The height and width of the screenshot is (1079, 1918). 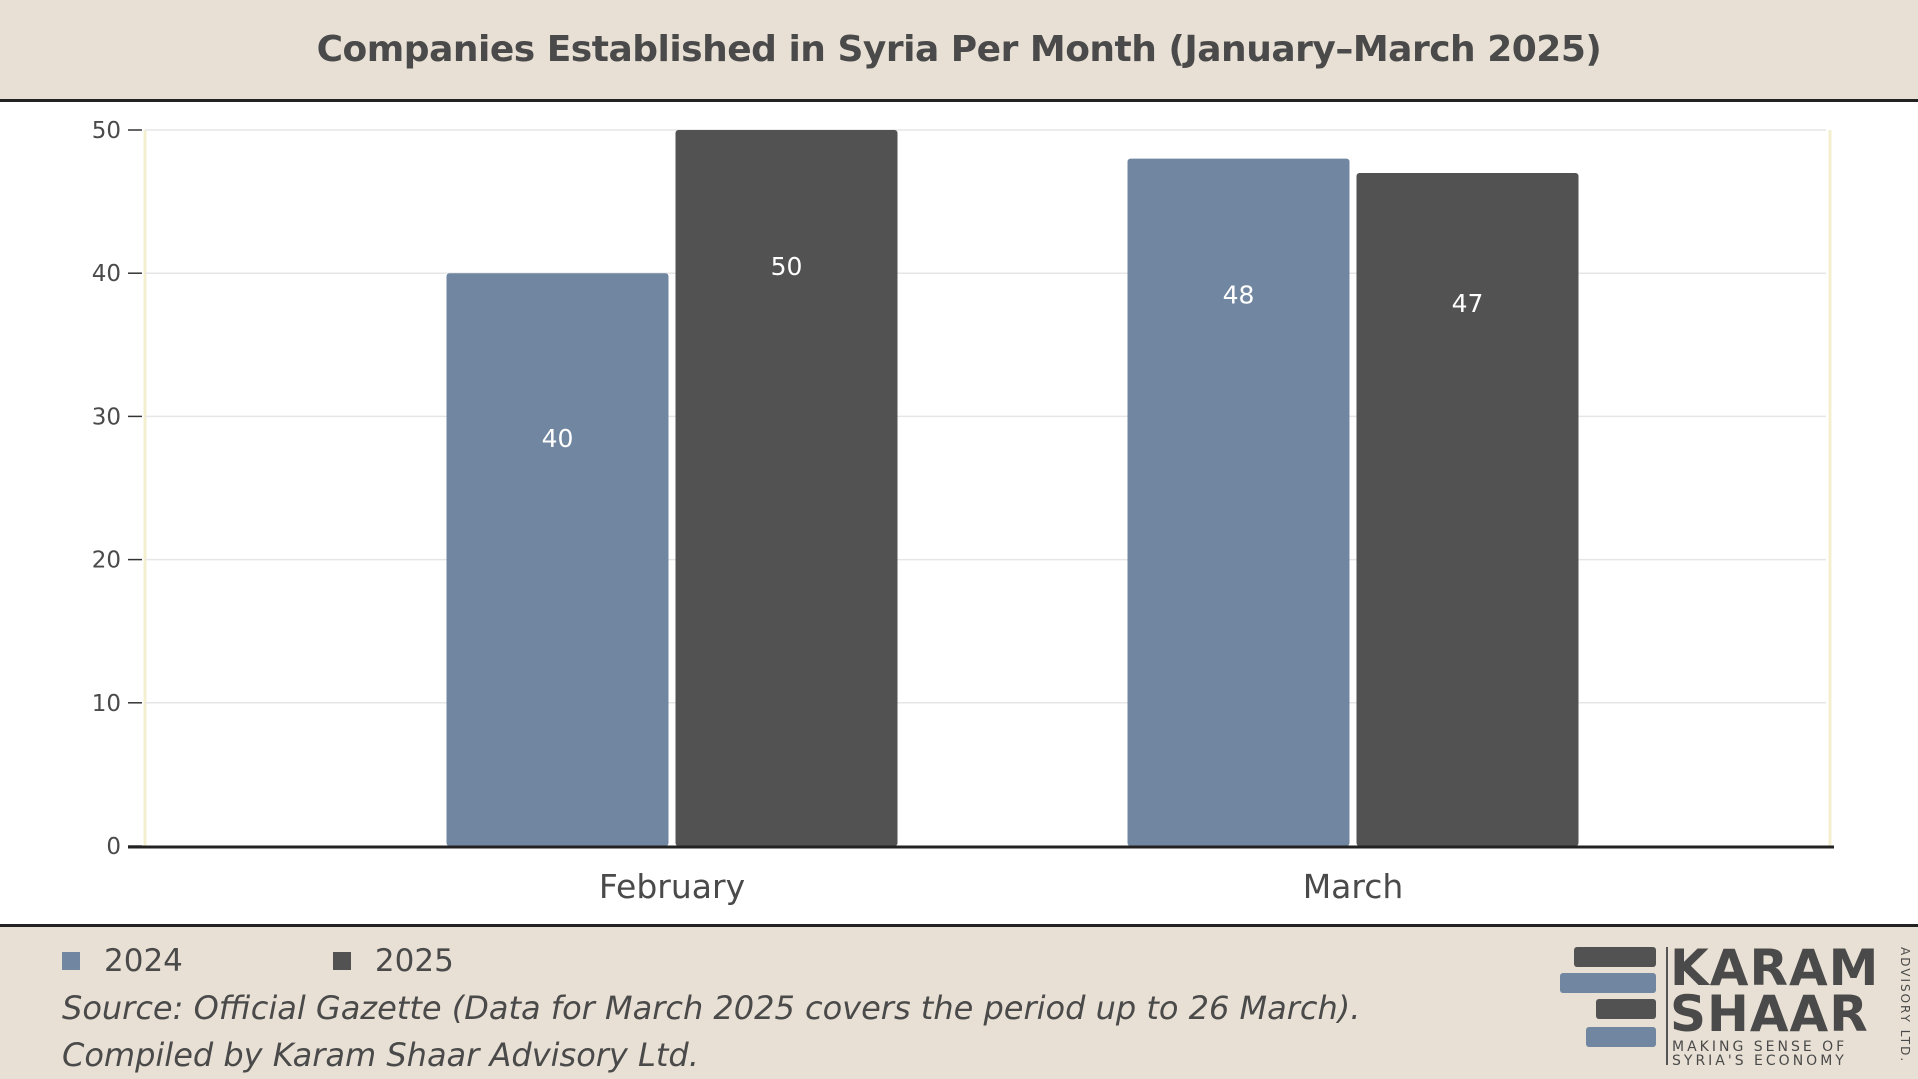 What do you see at coordinates (106, 417) in the screenshot?
I see `y-tick-label: 30` at bounding box center [106, 417].